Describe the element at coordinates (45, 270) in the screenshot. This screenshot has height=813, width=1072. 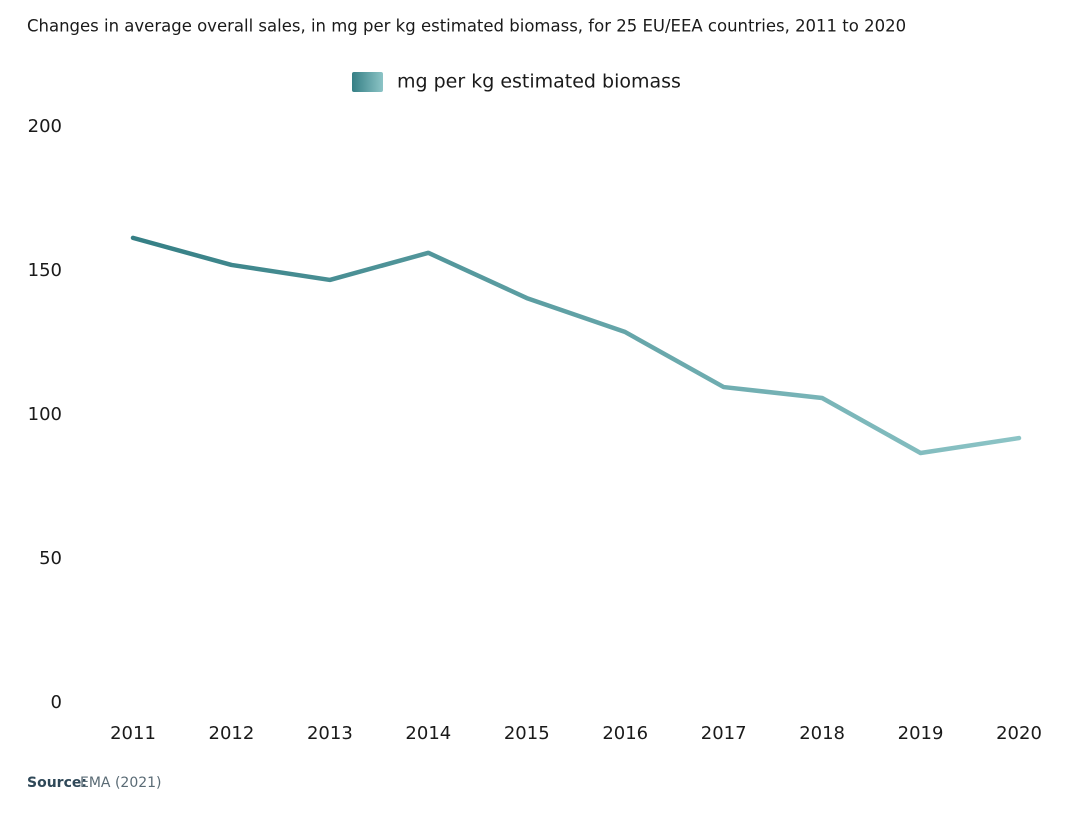
I see `y-tick-label: 150` at that location.